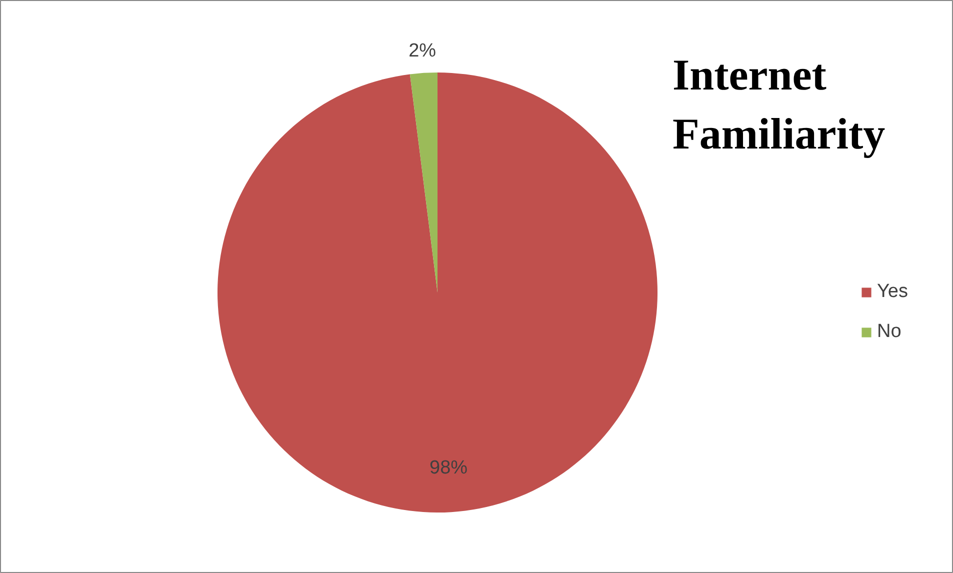 The width and height of the screenshot is (953, 573). Describe the element at coordinates (889, 332) in the screenshot. I see `legend-label: No` at that location.